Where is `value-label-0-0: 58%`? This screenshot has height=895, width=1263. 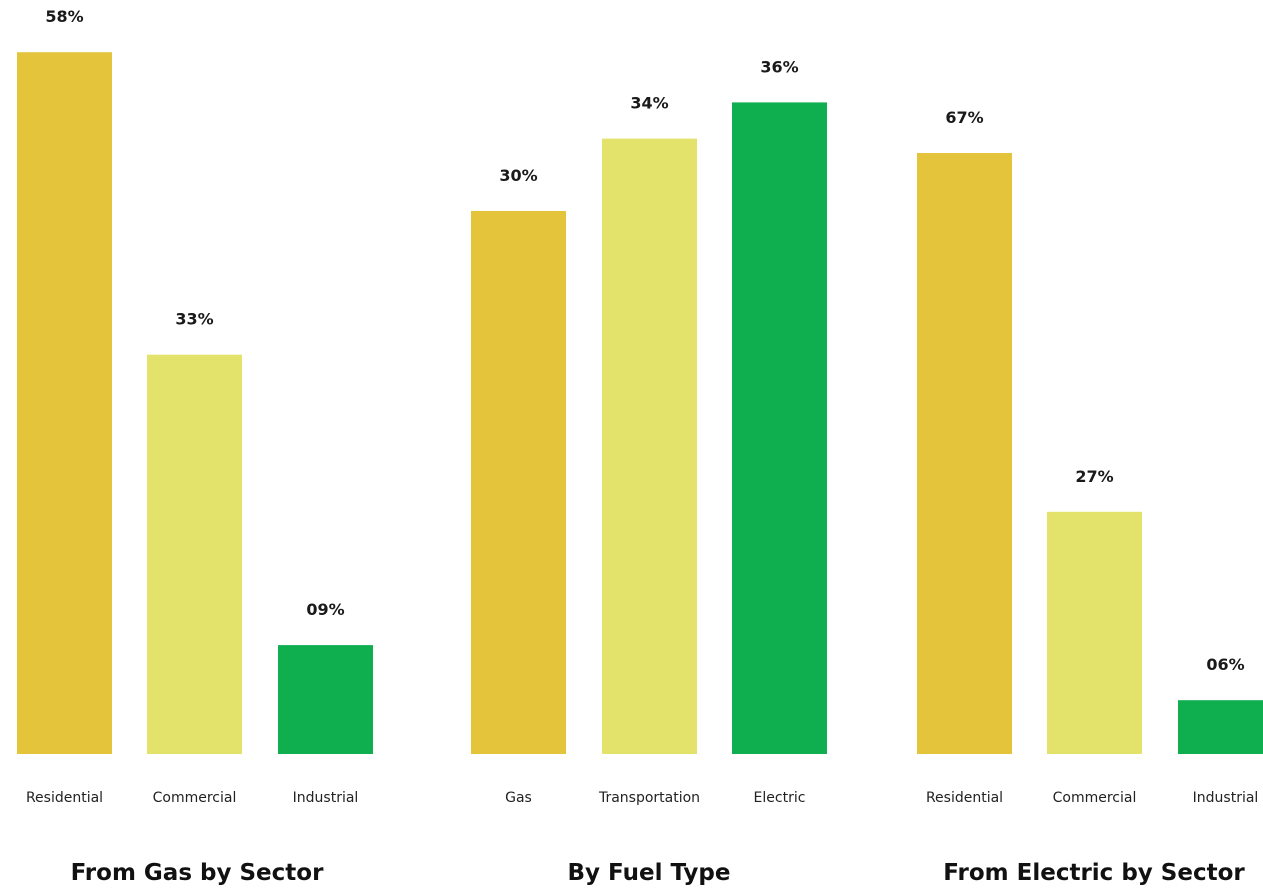
value-label-0-0: 58% is located at coordinates (64, 16).